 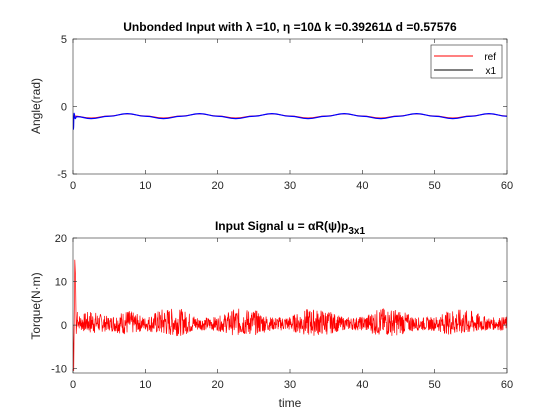 I want to click on angle-x-tick-label: 60, so click(x=507, y=186).